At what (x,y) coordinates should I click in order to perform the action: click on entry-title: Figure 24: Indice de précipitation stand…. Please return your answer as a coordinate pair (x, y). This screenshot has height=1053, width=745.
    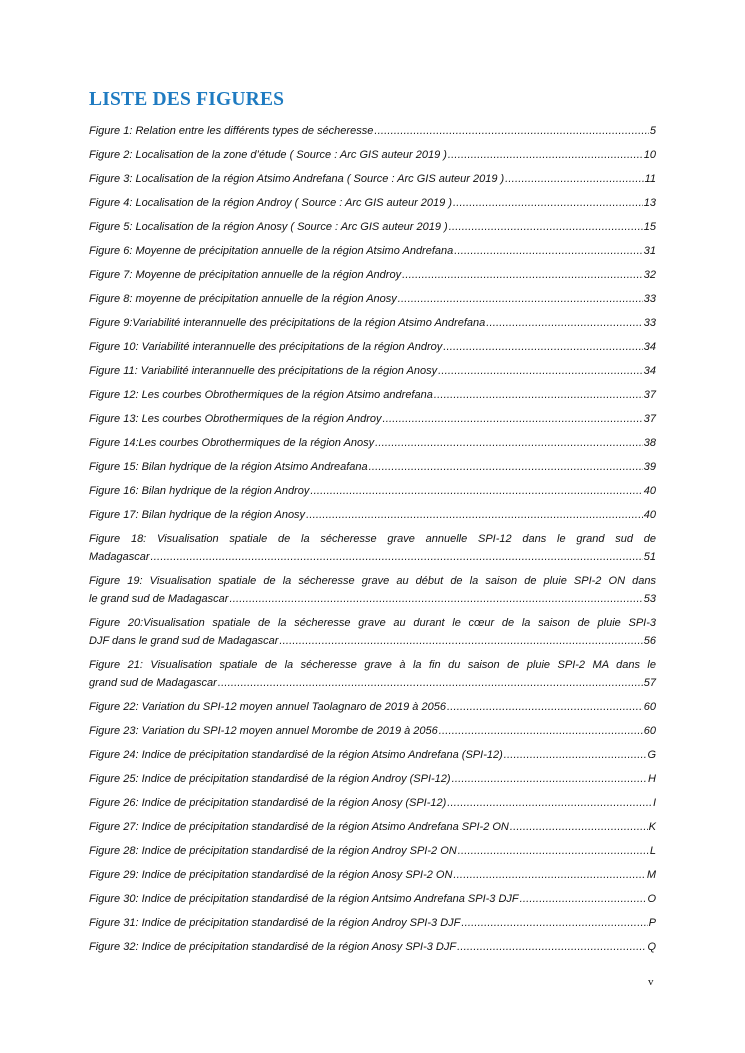
    Looking at the image, I should click on (296, 755).